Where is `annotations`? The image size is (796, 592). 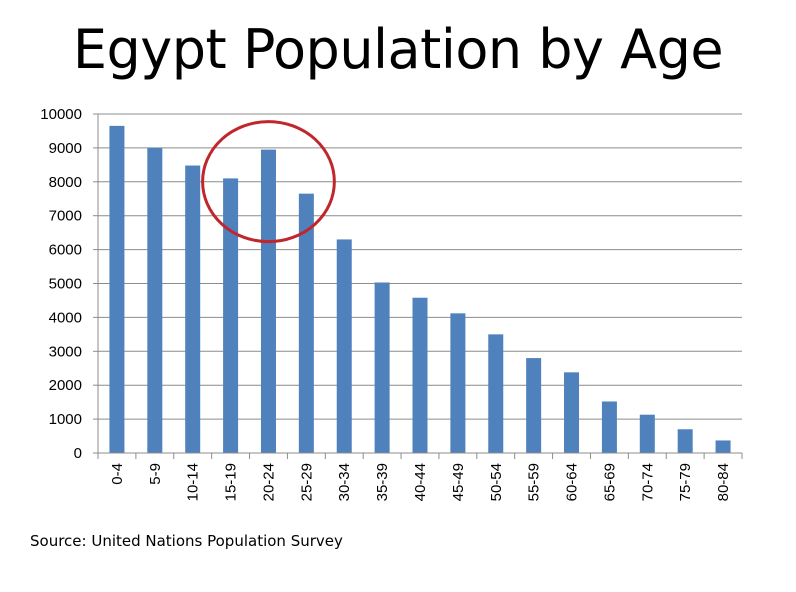 annotations is located at coordinates (268, 182).